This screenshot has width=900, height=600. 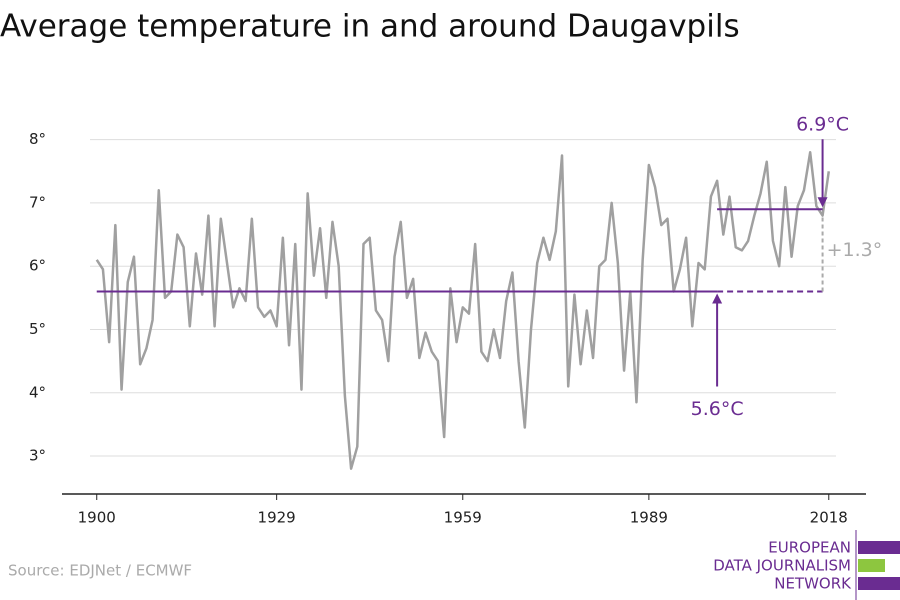 I want to click on y-tick-label: 4°, so click(x=37, y=392).